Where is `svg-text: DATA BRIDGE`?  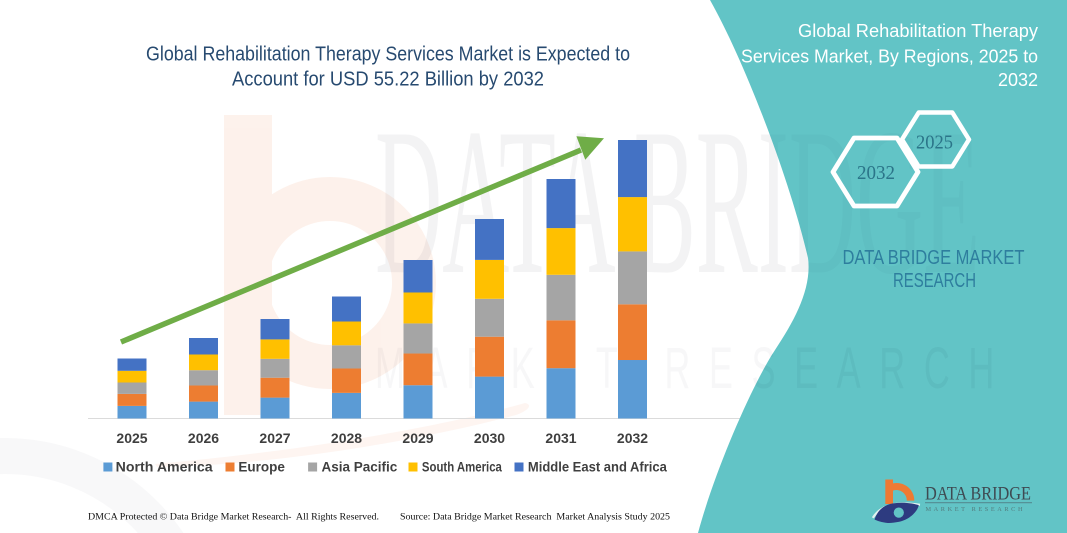 svg-text: DATA BRIDGE is located at coordinates (978, 494).